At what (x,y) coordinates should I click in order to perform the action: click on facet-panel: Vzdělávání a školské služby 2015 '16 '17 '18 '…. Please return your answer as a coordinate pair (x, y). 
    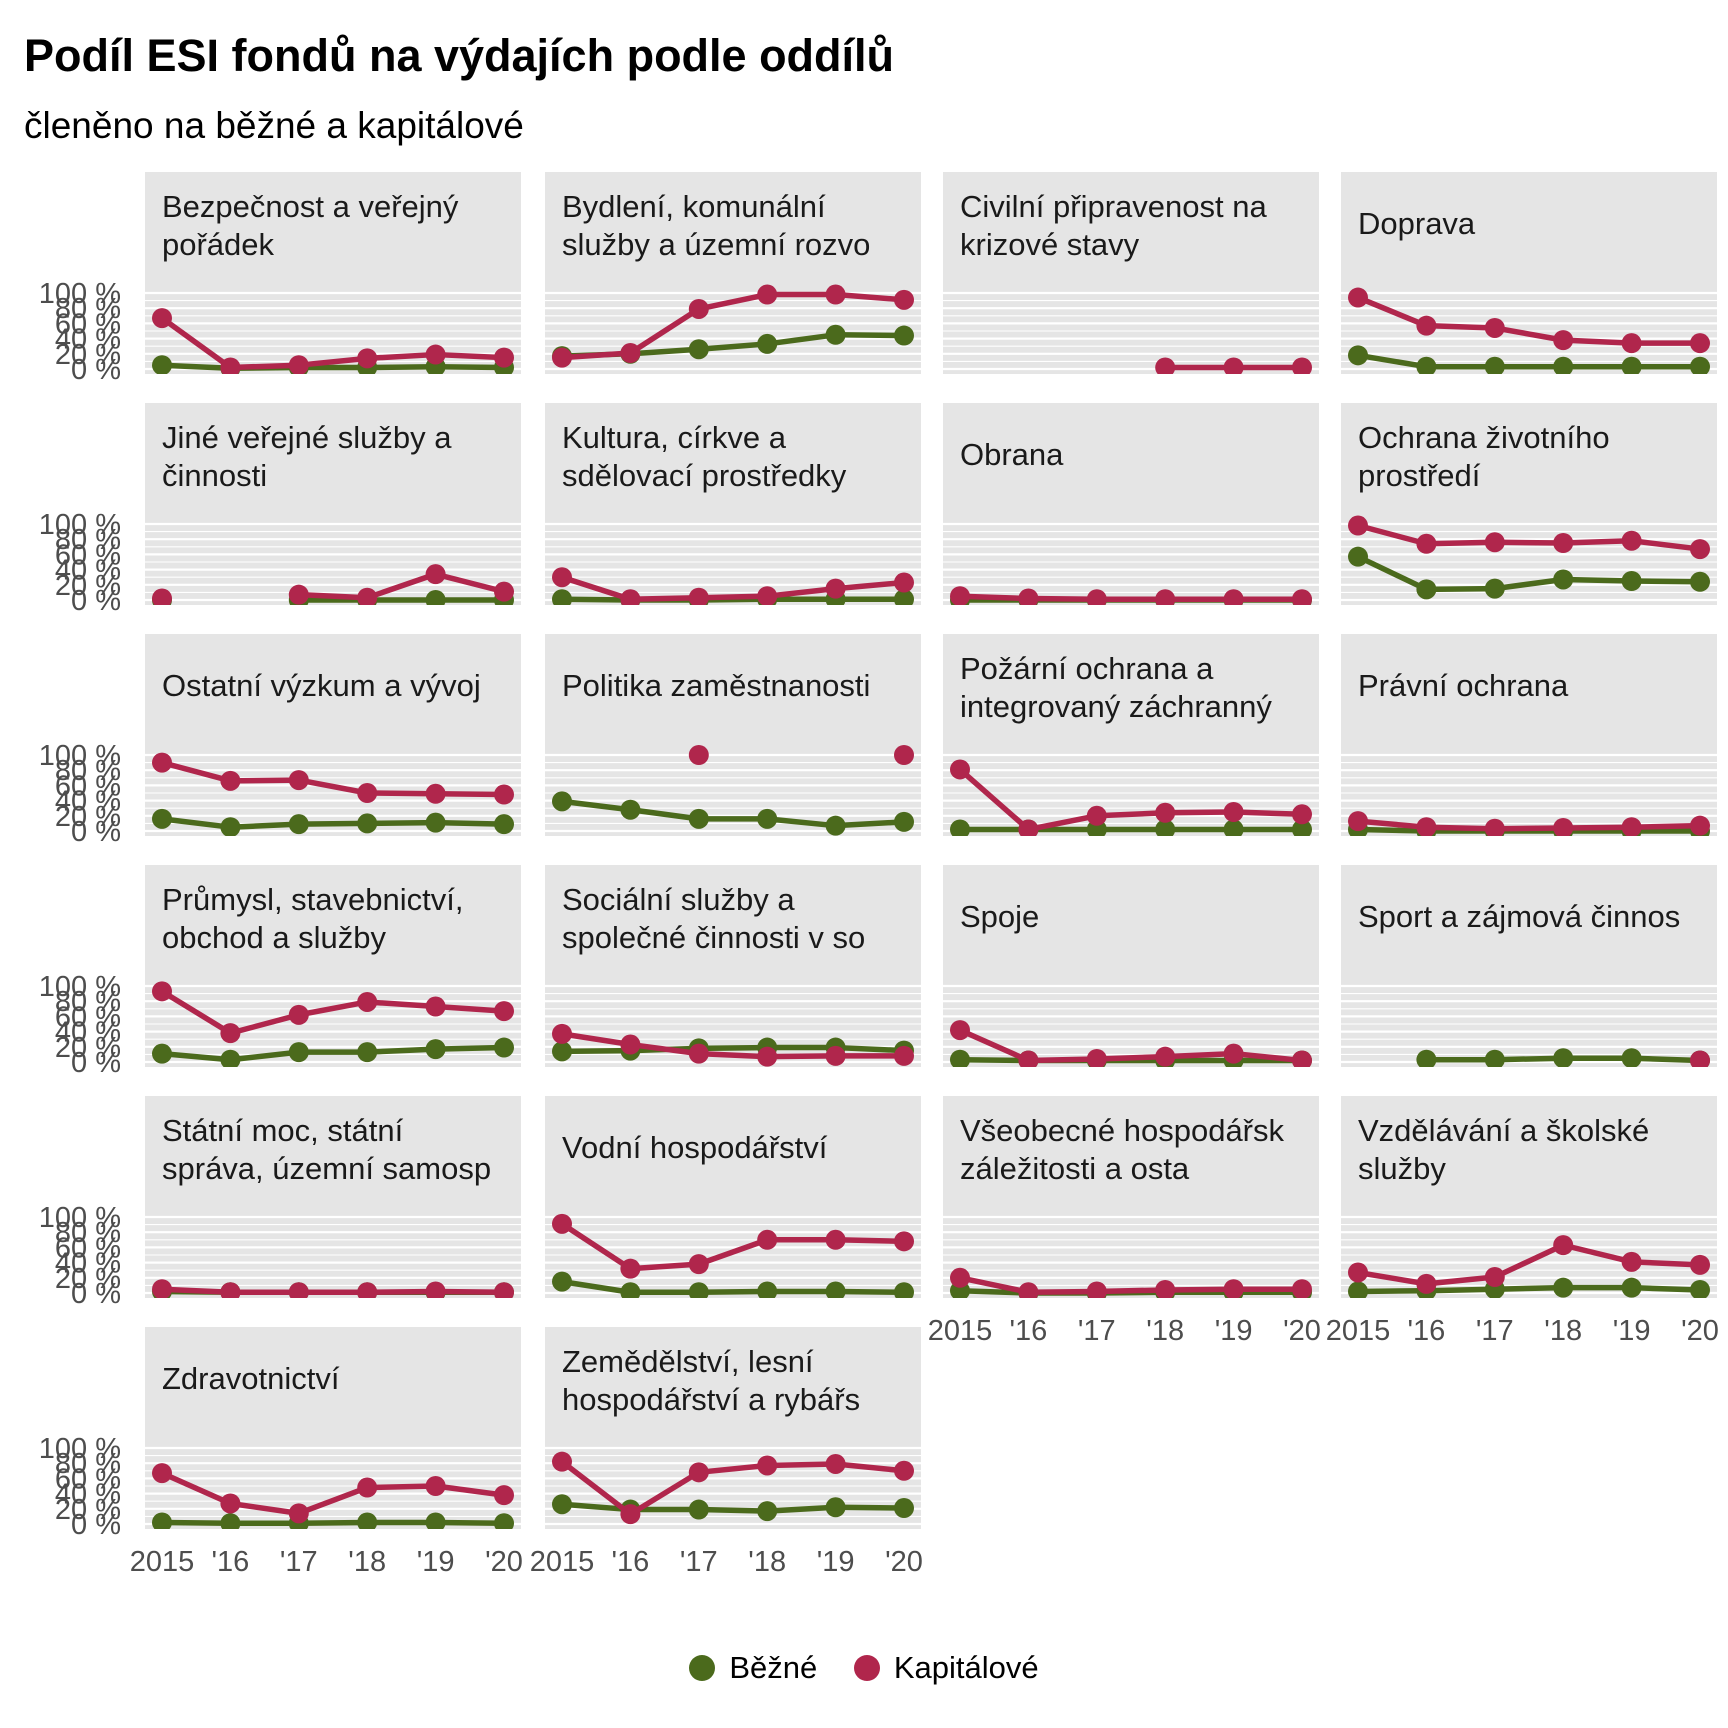
    Looking at the image, I should click on (1522, 1221).